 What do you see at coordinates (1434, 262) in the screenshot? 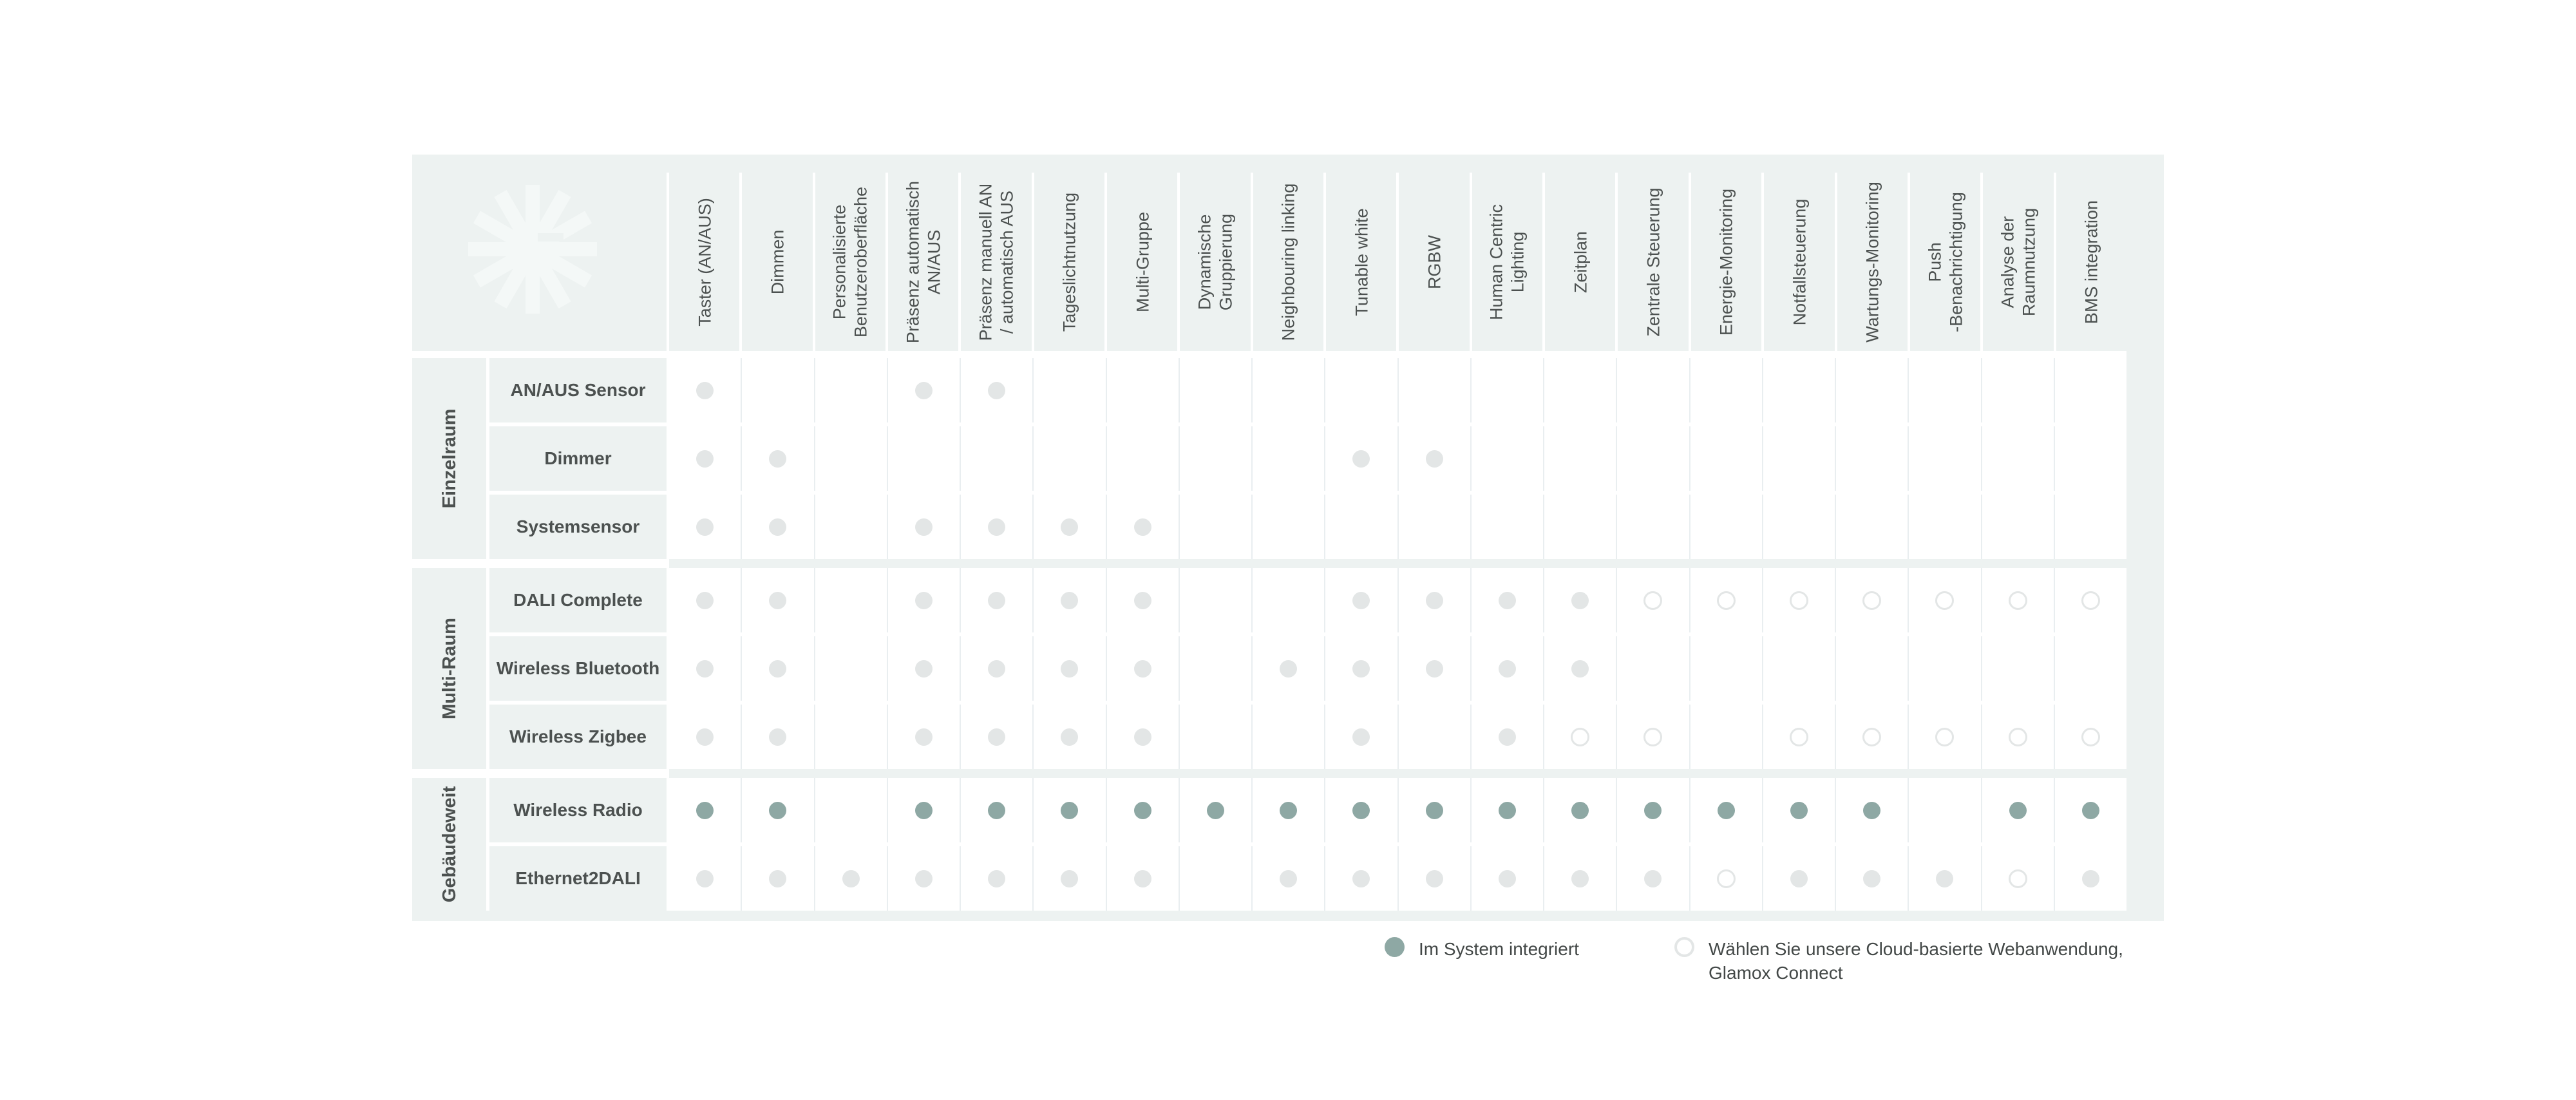
I see `column-header: RGBW` at bounding box center [1434, 262].